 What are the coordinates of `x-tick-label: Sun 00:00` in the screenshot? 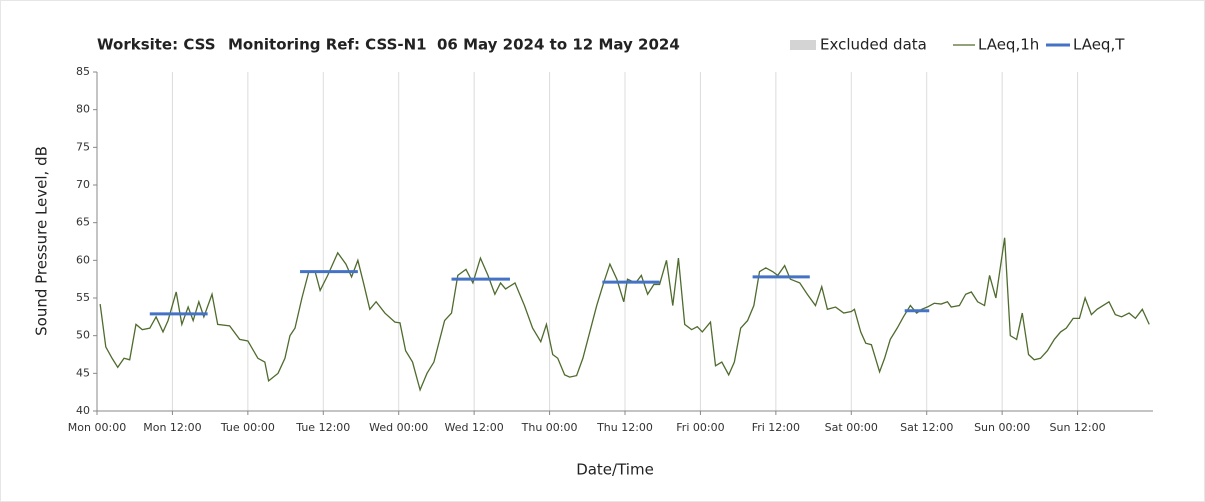 It's located at (1002, 427).